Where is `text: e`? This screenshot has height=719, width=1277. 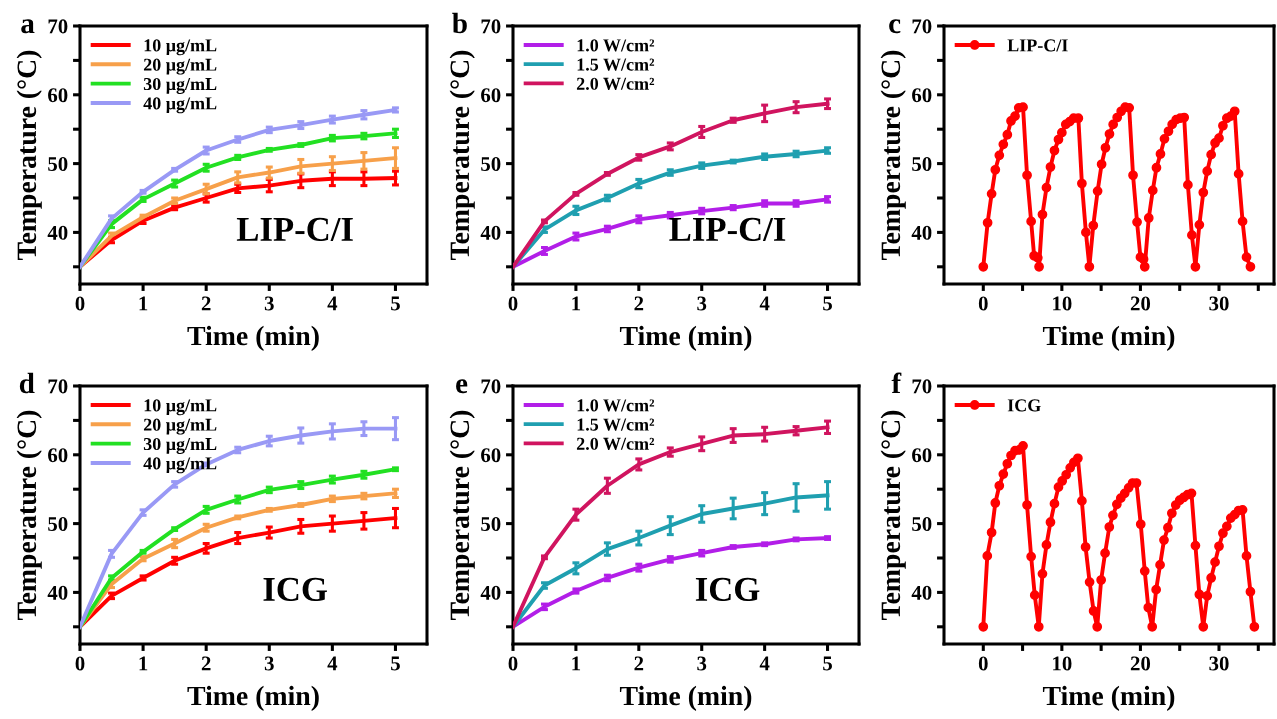 text: e is located at coordinates (462, 386).